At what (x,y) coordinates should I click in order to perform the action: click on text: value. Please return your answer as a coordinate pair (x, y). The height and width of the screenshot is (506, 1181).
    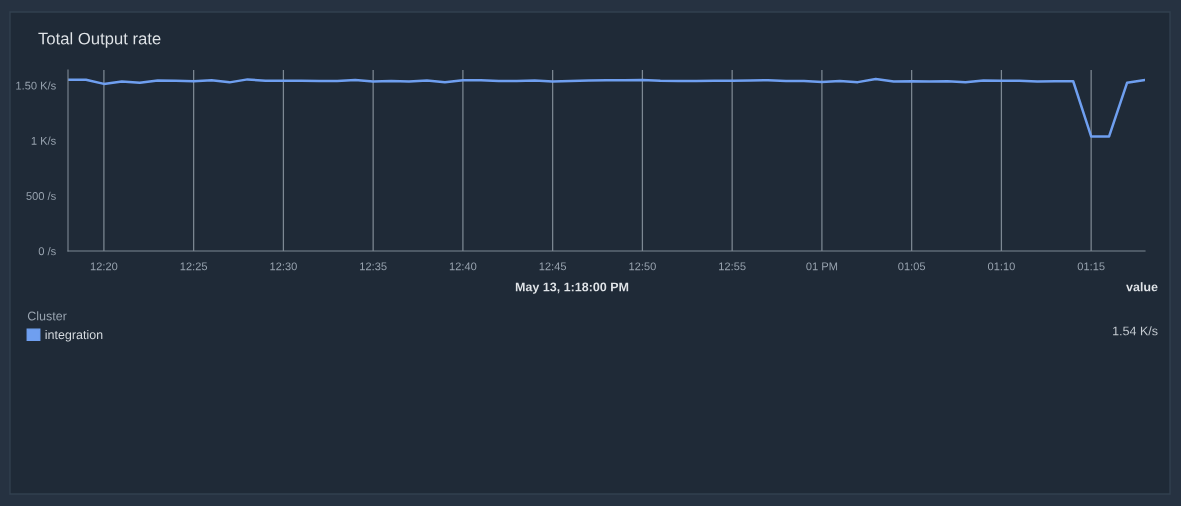
    Looking at the image, I should click on (1142, 287).